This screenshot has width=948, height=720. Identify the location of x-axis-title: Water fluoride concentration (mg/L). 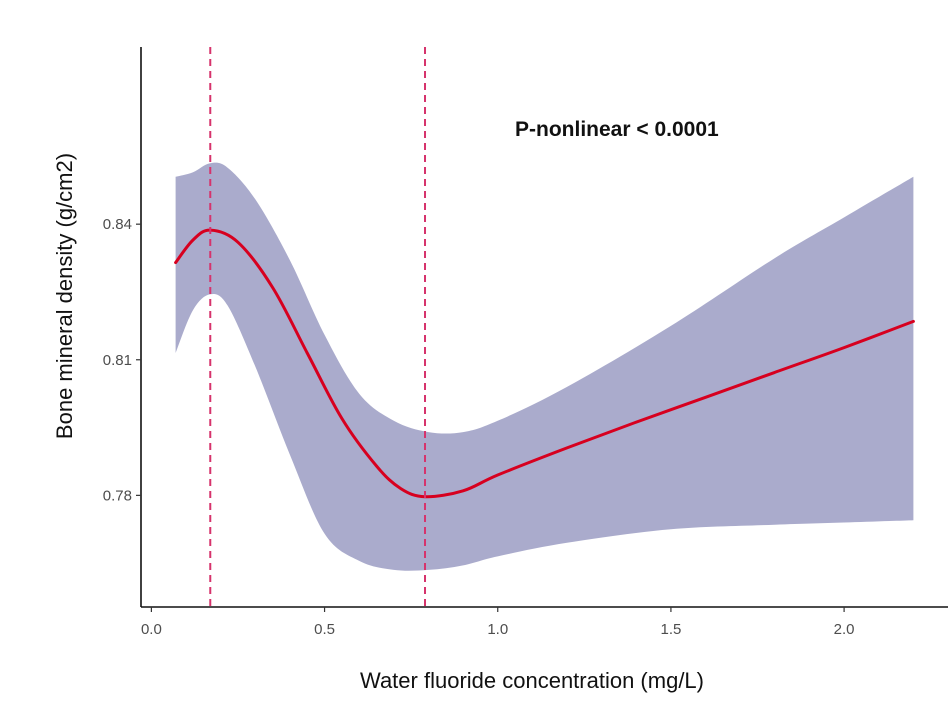
(532, 680).